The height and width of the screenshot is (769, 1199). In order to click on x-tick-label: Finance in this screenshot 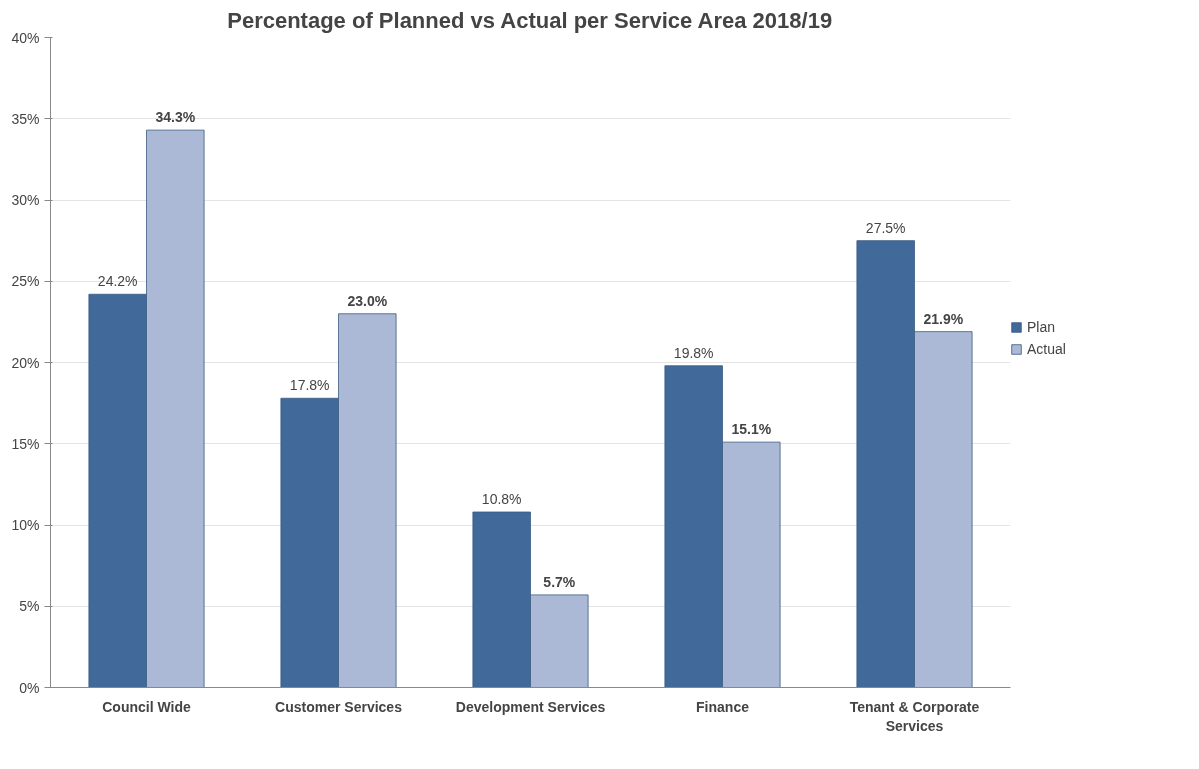, I will do `click(723, 706)`.